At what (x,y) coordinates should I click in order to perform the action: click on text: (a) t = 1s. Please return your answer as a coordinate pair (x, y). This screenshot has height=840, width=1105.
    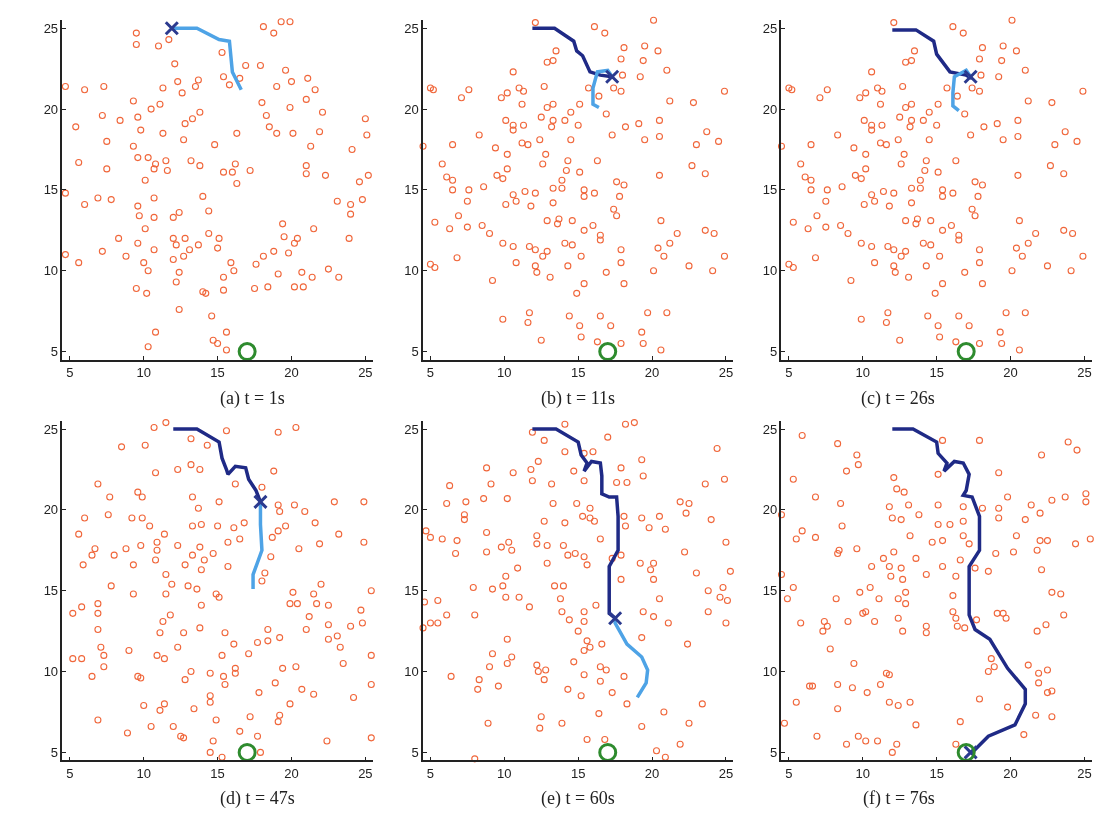
    Looking at the image, I should click on (252, 398).